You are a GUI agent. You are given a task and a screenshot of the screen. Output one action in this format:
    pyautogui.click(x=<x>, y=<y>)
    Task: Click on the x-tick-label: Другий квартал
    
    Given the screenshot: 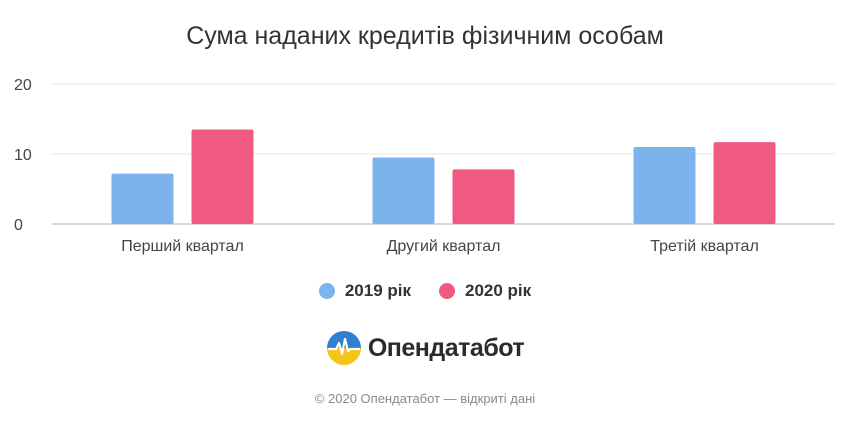 What is the action you would take?
    pyautogui.click(x=444, y=246)
    